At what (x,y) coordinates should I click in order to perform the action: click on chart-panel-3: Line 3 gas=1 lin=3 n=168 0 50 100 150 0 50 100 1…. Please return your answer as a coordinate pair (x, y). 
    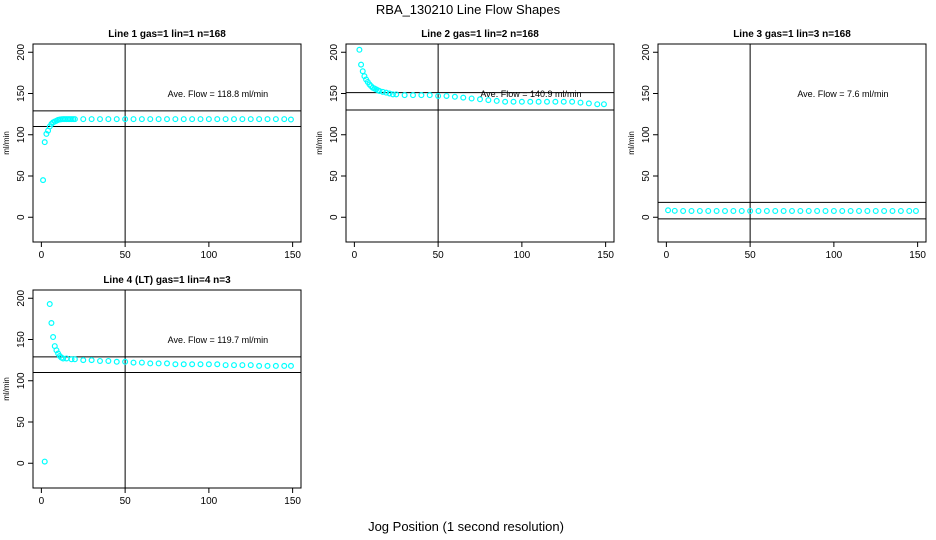
    Looking at the image, I should click on (777, 145).